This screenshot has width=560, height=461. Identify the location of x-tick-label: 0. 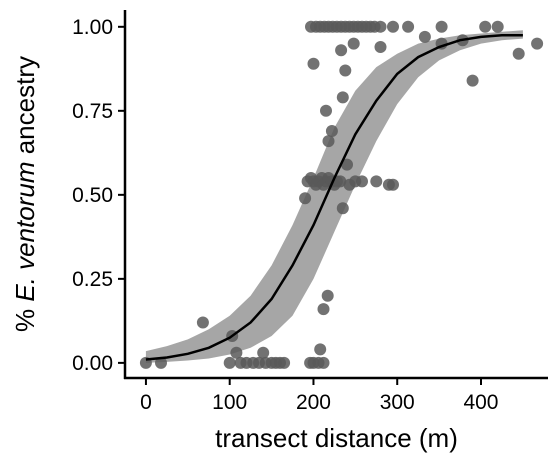
(146, 402).